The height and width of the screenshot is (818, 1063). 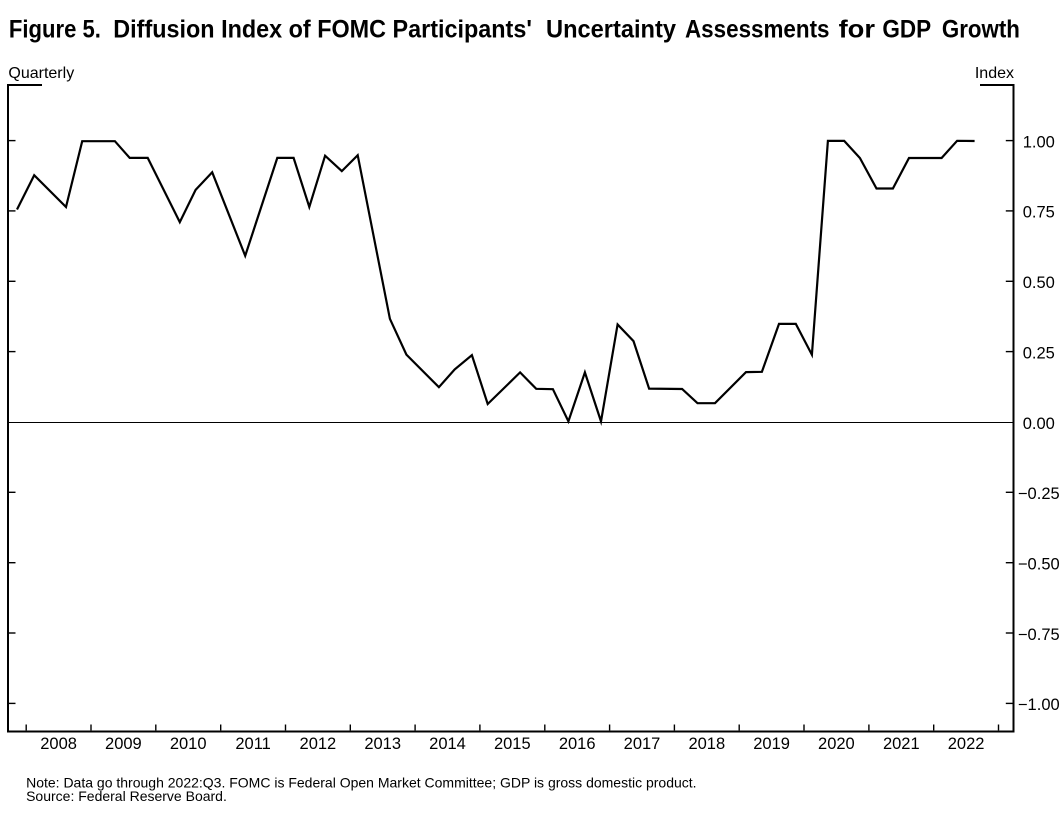 I want to click on svg-text: Growth, so click(x=981, y=29).